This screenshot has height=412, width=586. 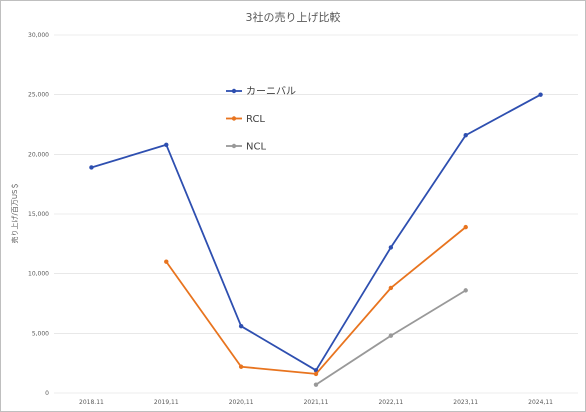 What do you see at coordinates (390, 402) in the screenshot?
I see `x-tick-label: 2022,11` at bounding box center [390, 402].